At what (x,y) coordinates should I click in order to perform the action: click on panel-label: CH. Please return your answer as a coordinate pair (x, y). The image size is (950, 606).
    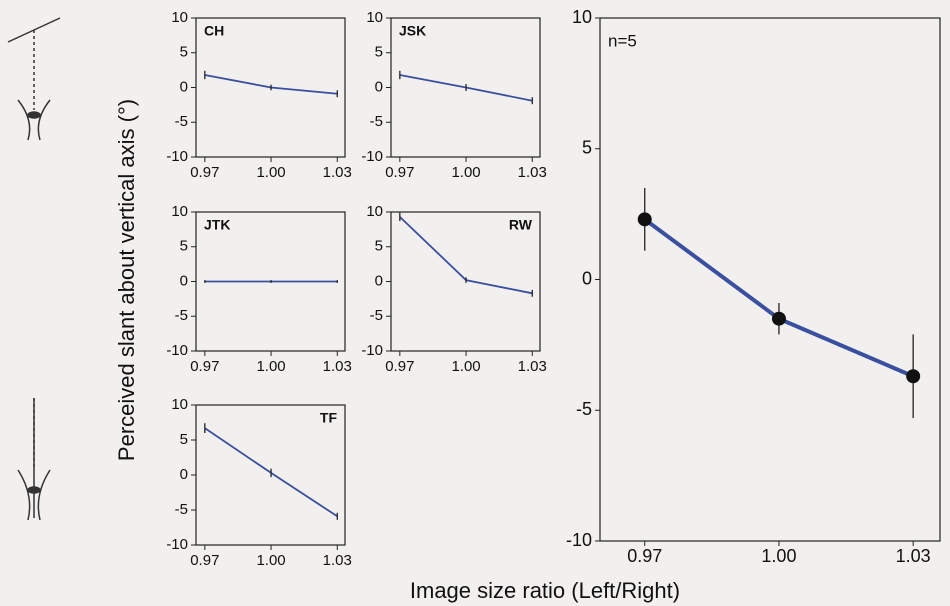
    Looking at the image, I should click on (214, 31).